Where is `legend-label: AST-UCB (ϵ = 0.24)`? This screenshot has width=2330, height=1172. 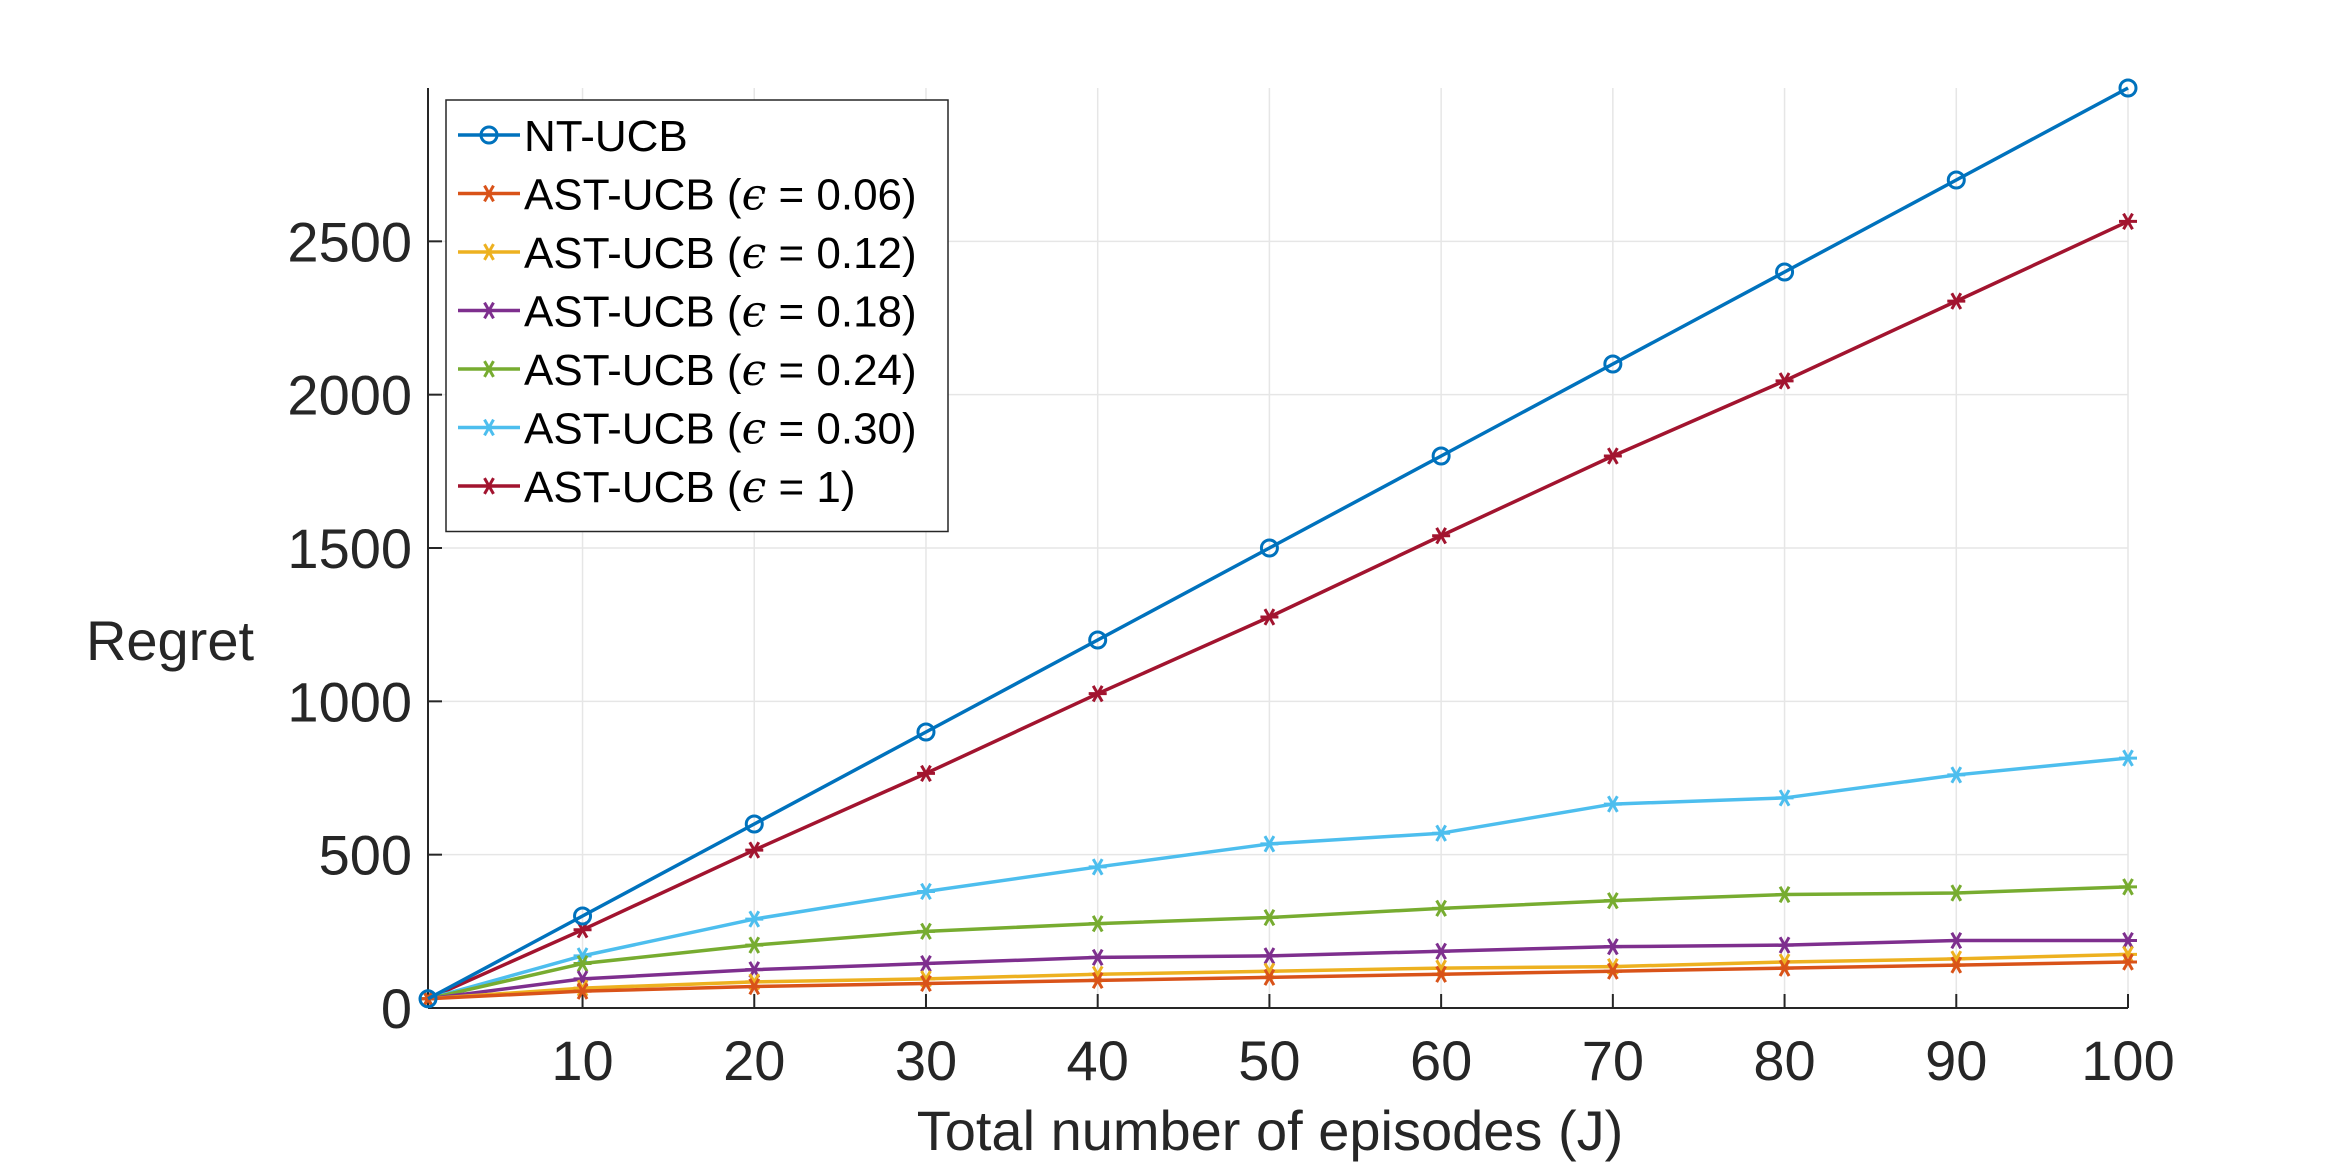
legend-label: AST-UCB (ϵ = 0.24) is located at coordinates (720, 370).